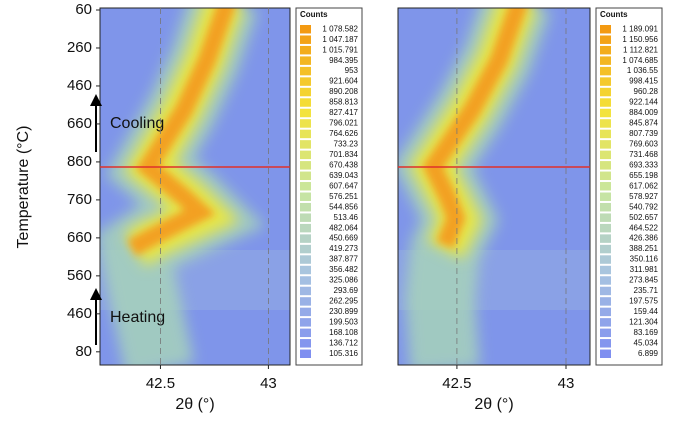 The width and height of the screenshot is (683, 422). Describe the element at coordinates (346, 217) in the screenshot. I see `legend-label: 513.46` at that location.